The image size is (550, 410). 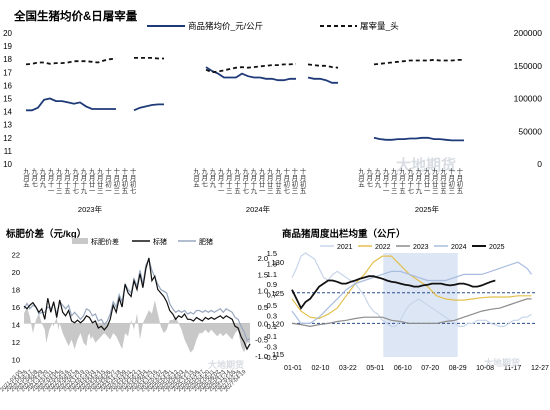 I want to click on x-tick-label: 02-10, so click(x=320, y=368).